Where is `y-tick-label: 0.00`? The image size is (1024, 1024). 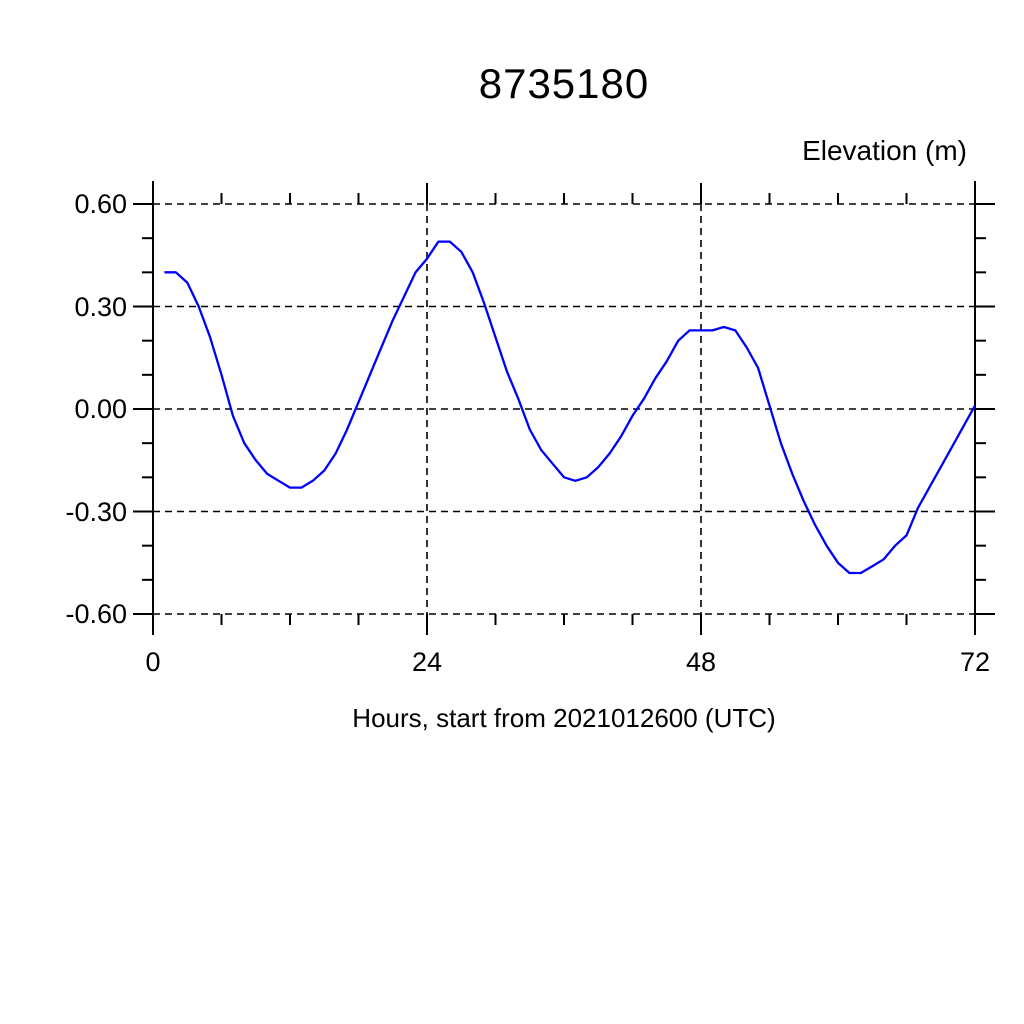
y-tick-label: 0.00 is located at coordinates (100, 409).